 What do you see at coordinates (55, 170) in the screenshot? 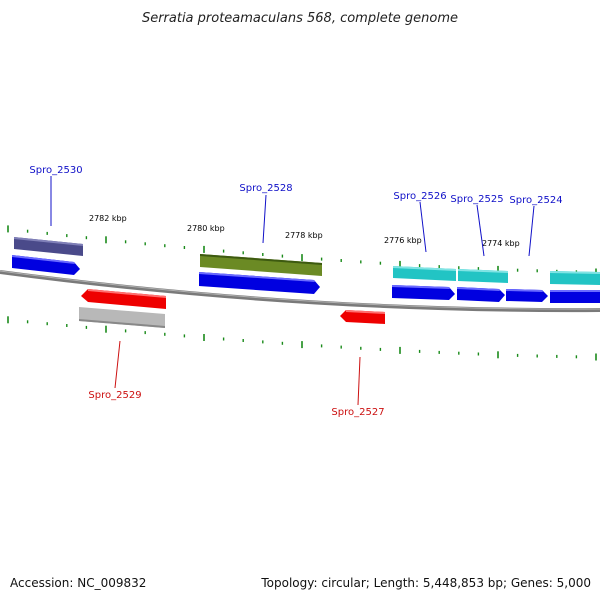
I see `gene-label-spro-2530: Spro_2530` at bounding box center [55, 170].